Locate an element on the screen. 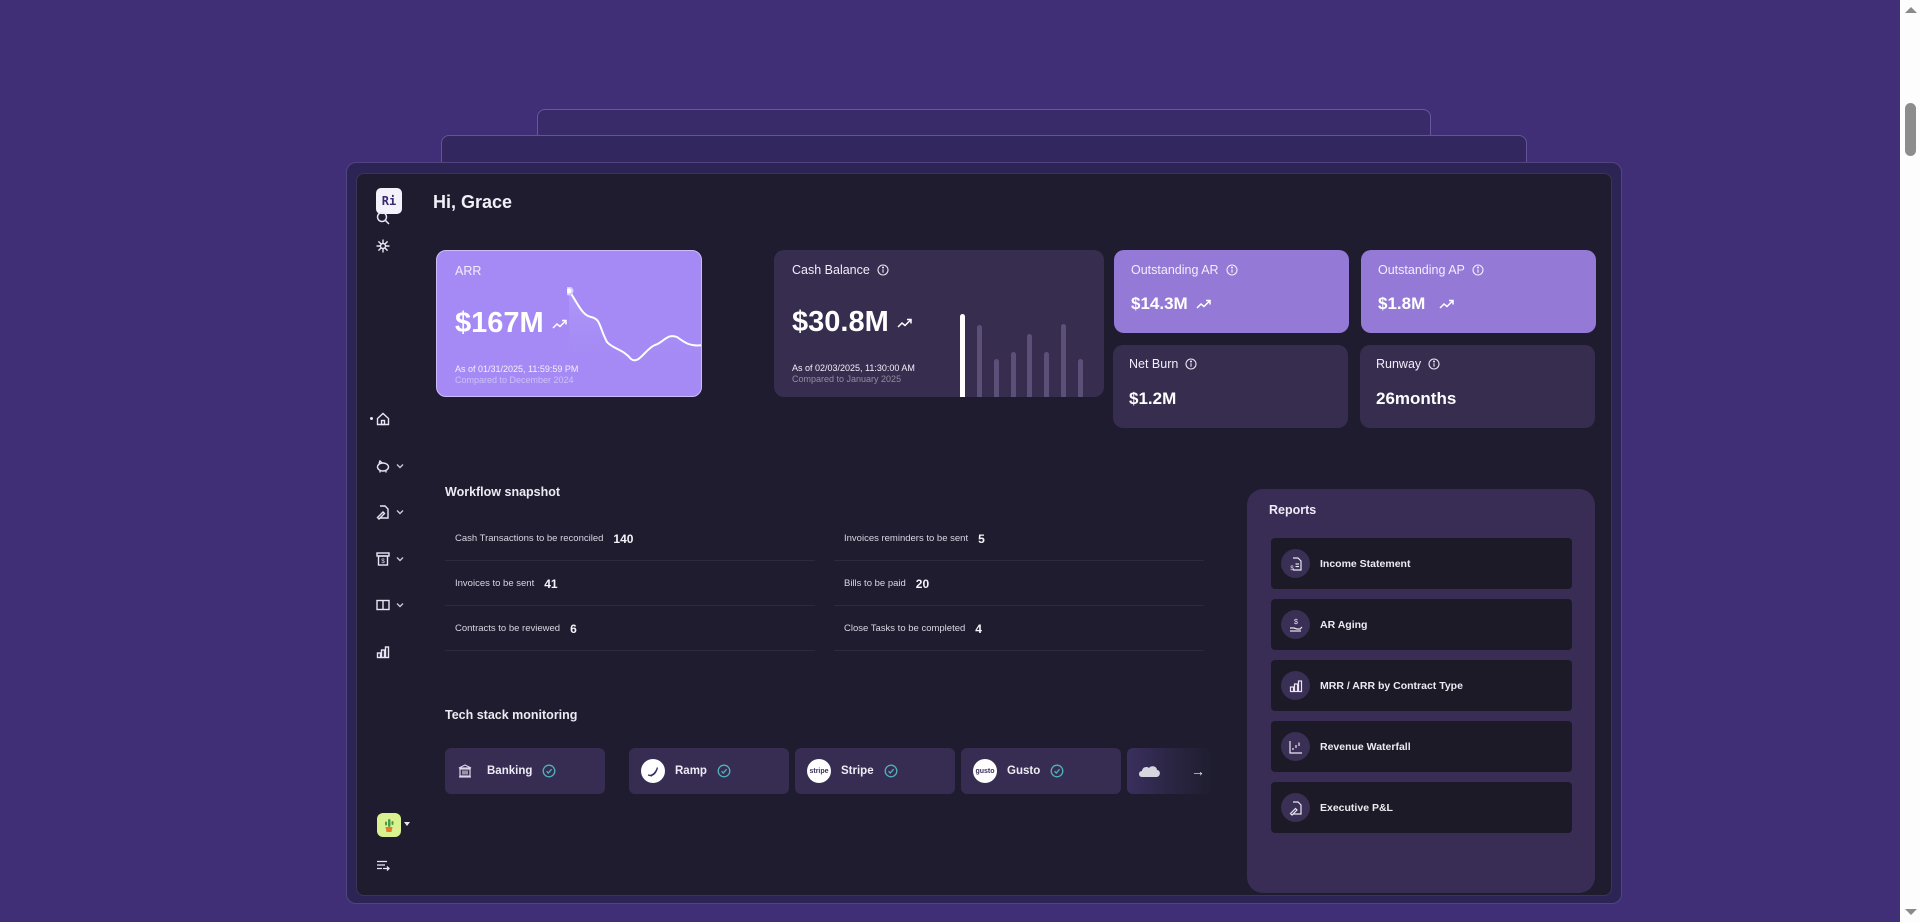  tech-stack-title: Tech stack monitoring is located at coordinates (511, 715).